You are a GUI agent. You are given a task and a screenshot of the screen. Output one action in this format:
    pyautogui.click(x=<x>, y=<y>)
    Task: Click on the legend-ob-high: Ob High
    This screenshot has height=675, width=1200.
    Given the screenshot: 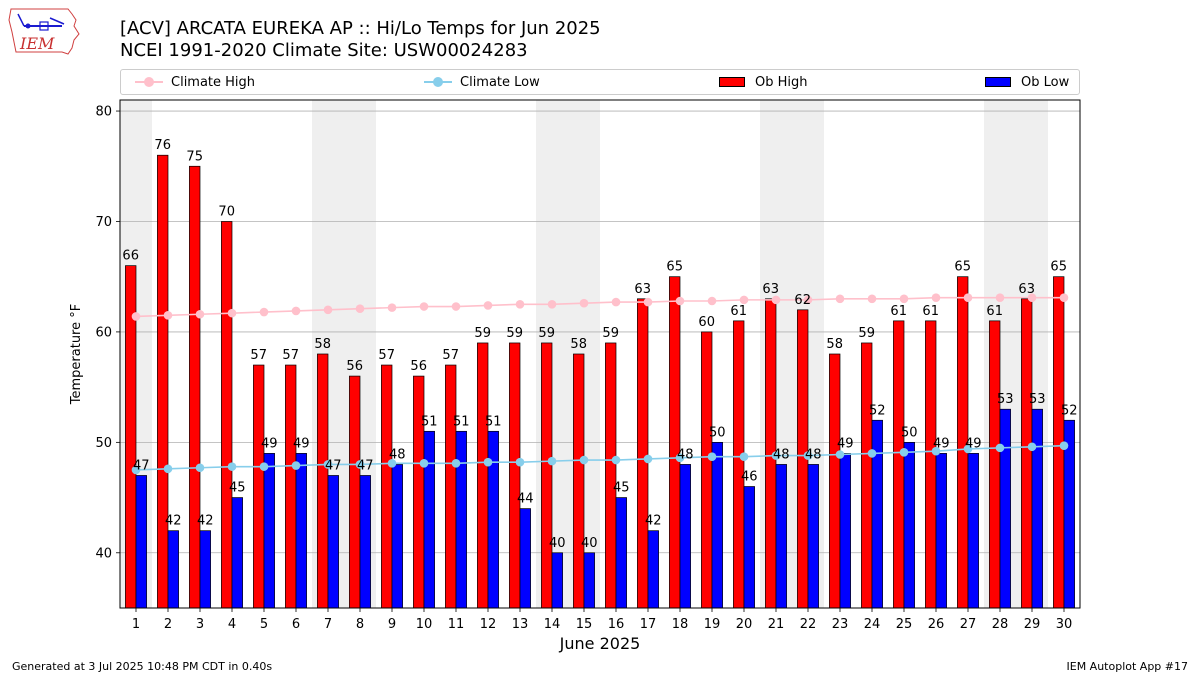 What is the action you would take?
    pyautogui.click(x=763, y=82)
    